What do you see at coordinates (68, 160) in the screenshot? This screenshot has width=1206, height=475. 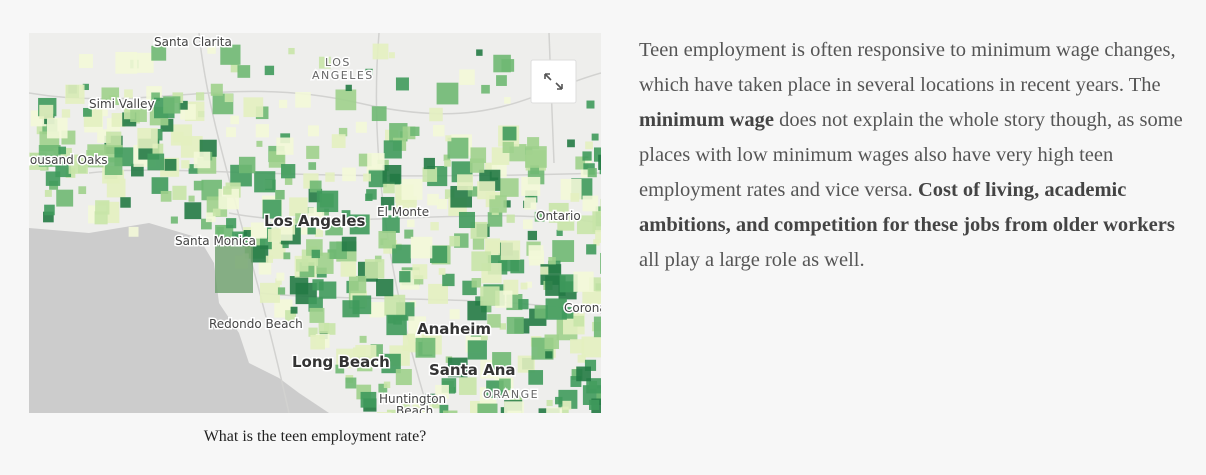 I see `map-label: Thousand Oaks` at bounding box center [68, 160].